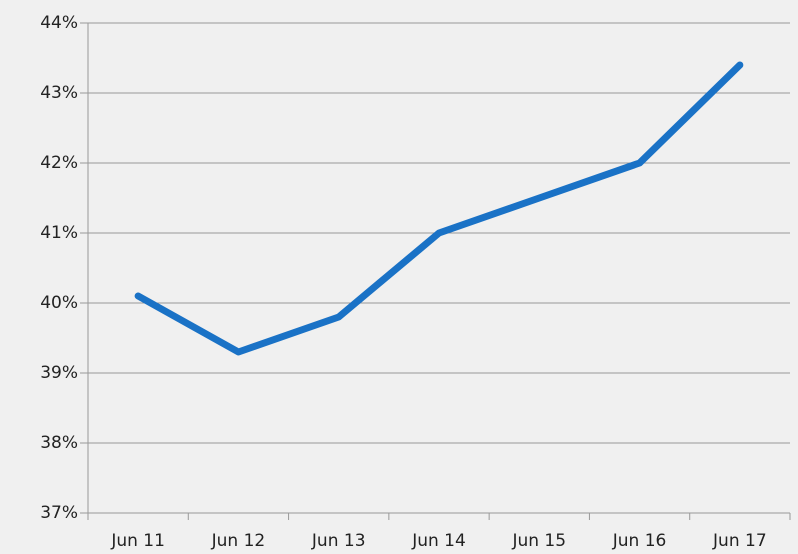  Describe the element at coordinates (59, 513) in the screenshot. I see `y-tick-label: 37%` at that location.